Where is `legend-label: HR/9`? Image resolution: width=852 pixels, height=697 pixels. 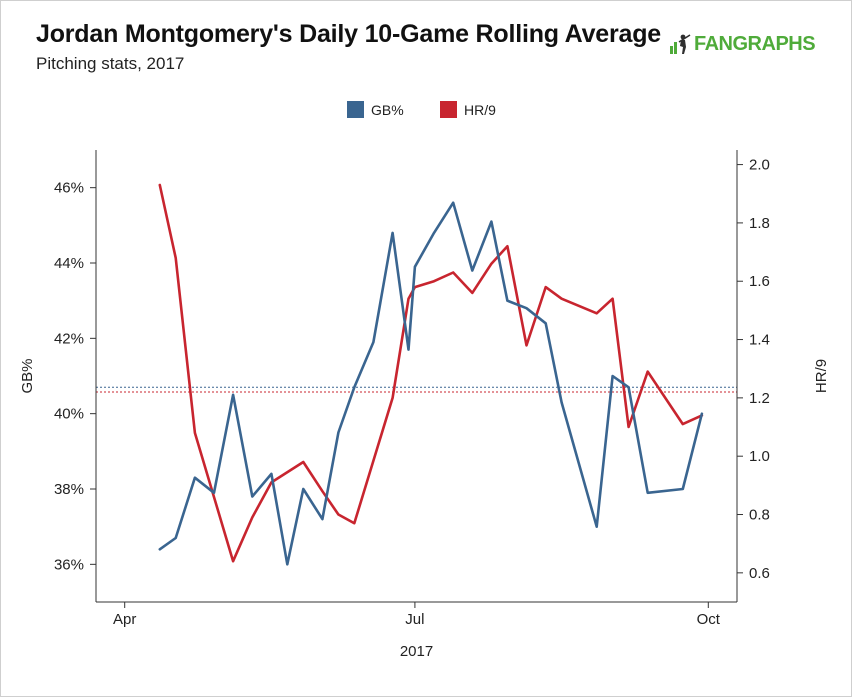
legend-label: HR/9 is located at coordinates (480, 110).